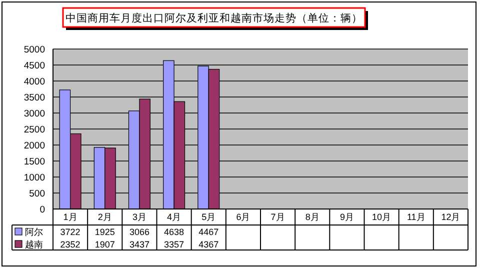 The height and width of the screenshot is (270, 480). Describe the element at coordinates (277, 217) in the screenshot. I see `x-tick-label: 7月` at that location.